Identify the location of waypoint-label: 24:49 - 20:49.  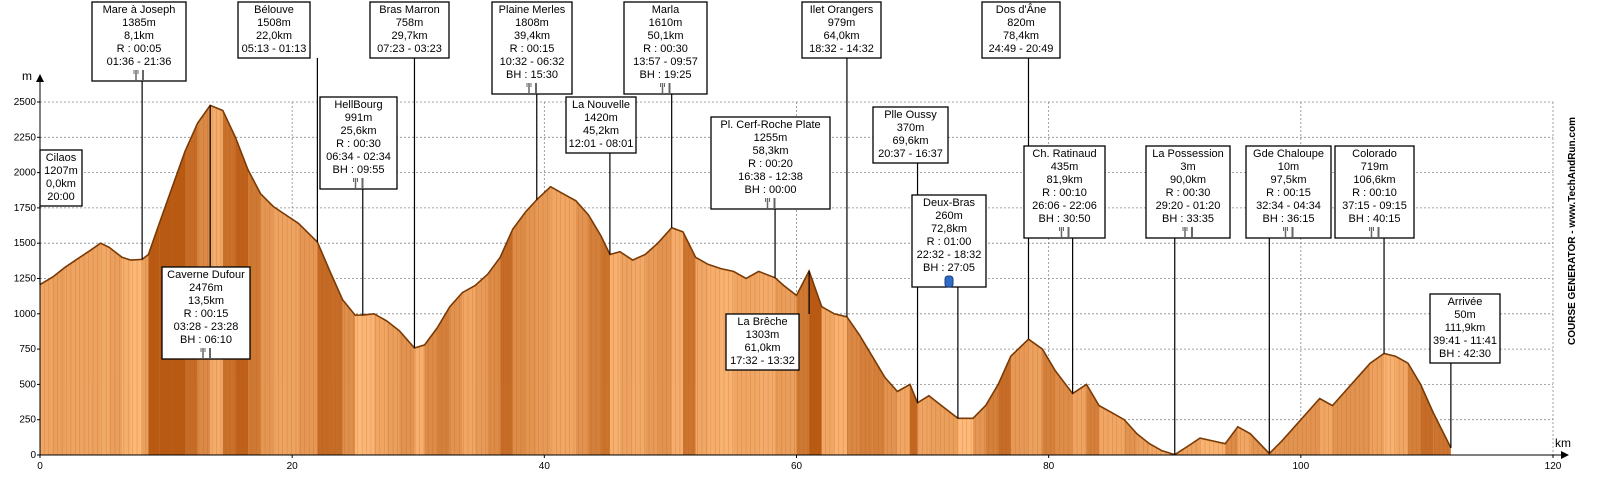
(1021, 49).